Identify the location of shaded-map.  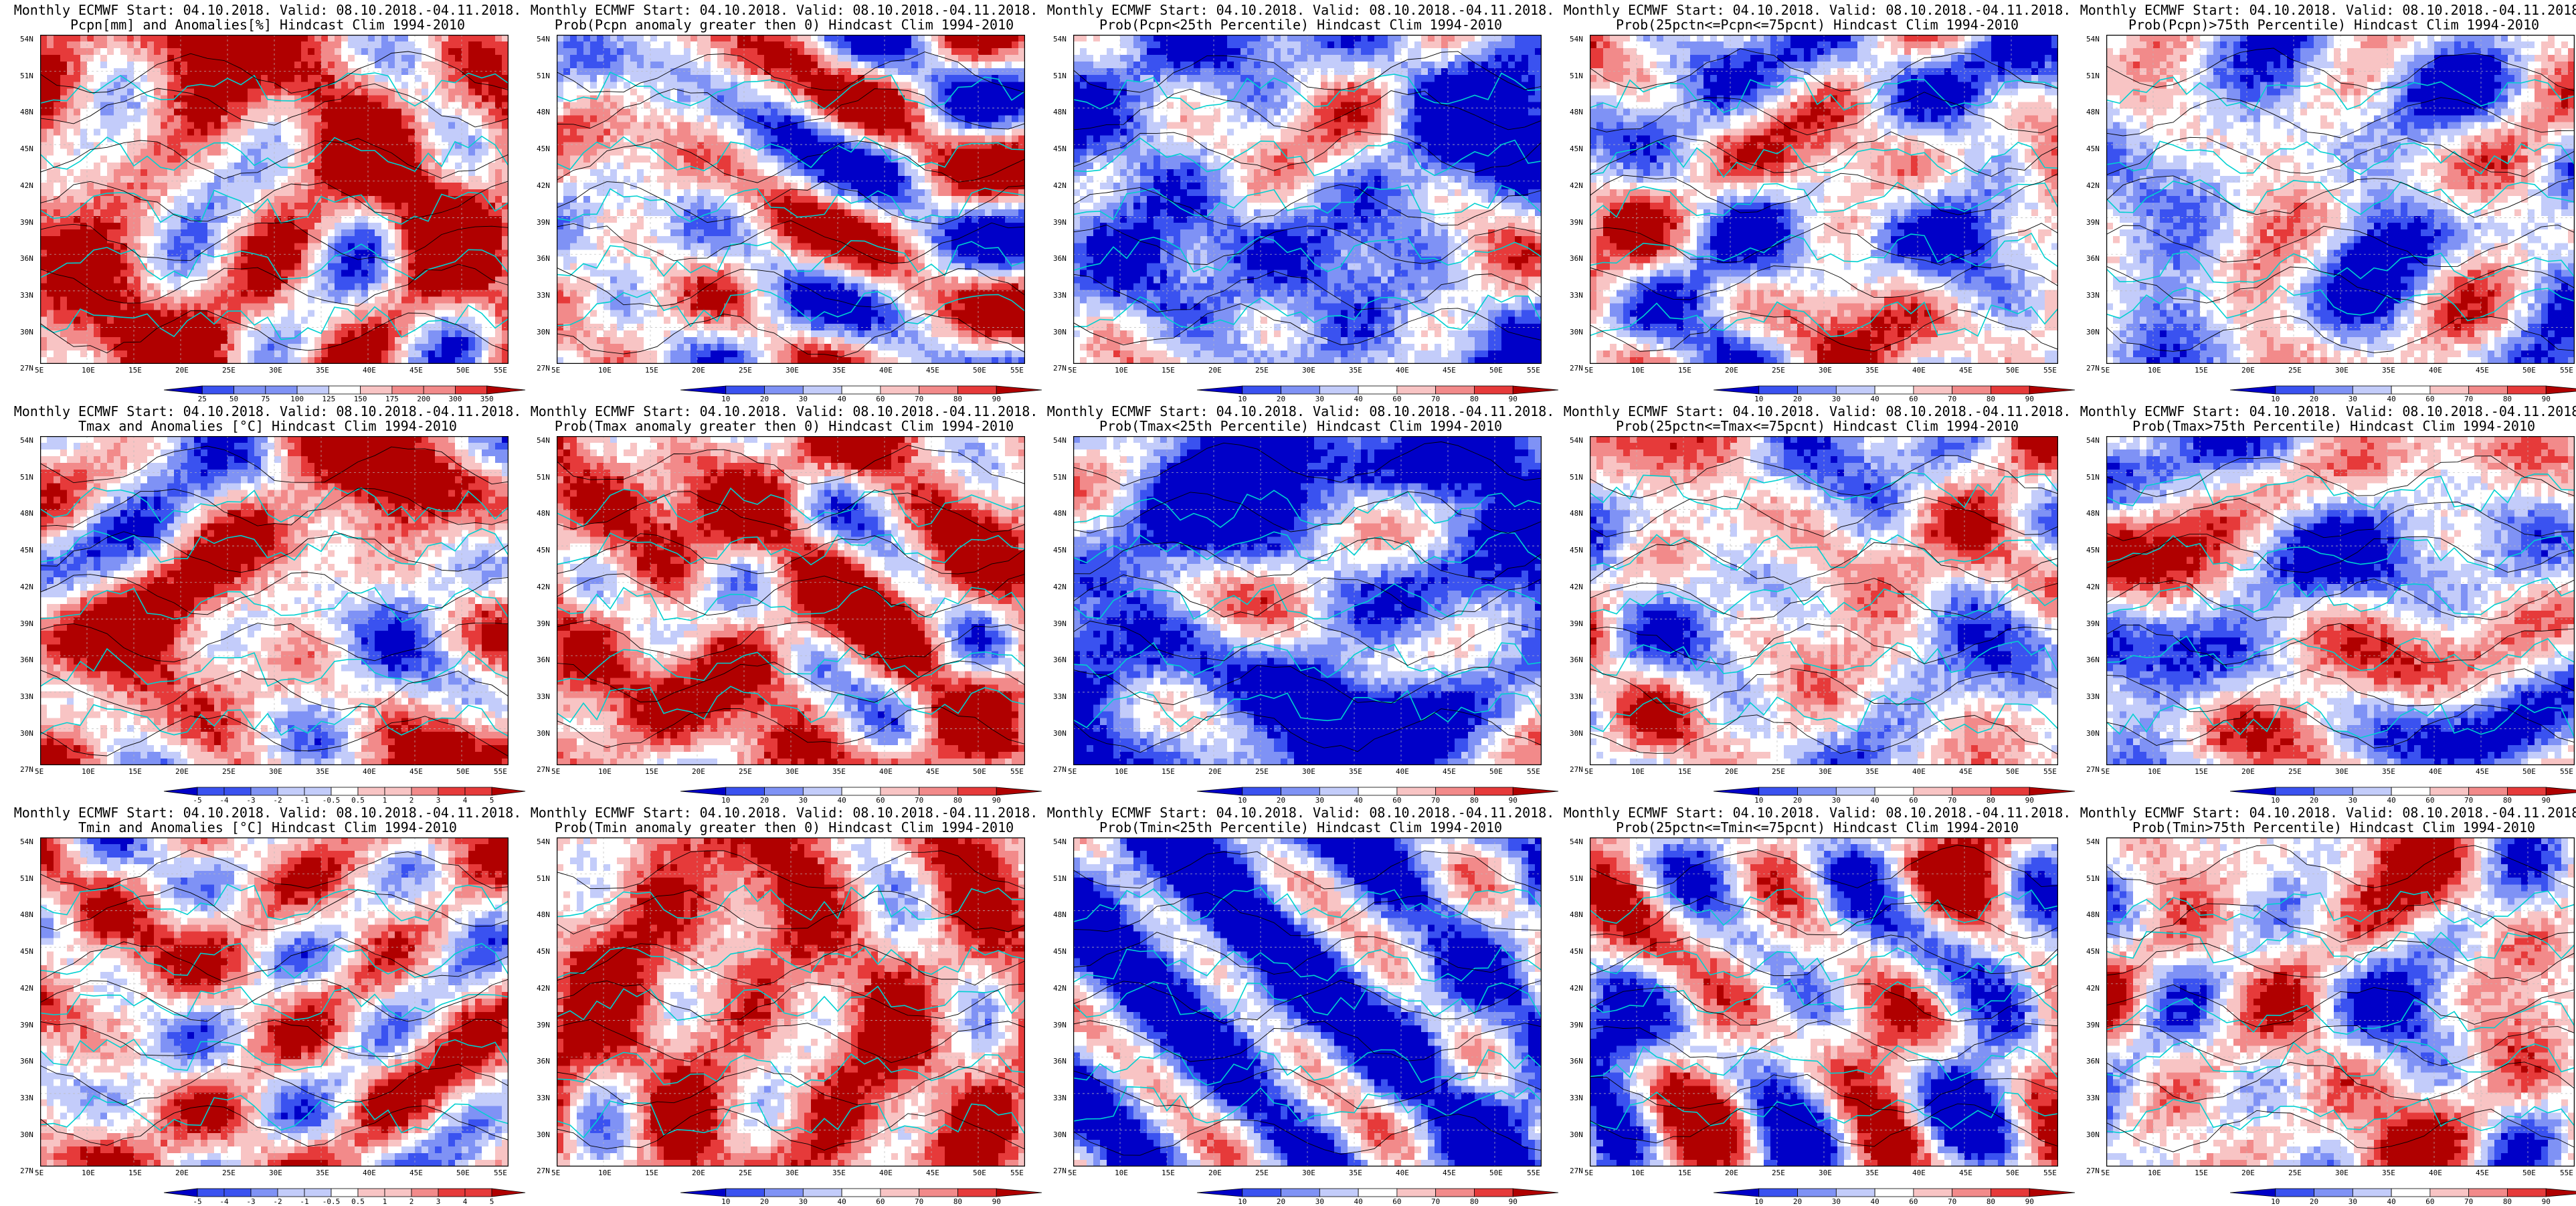
(1307, 600).